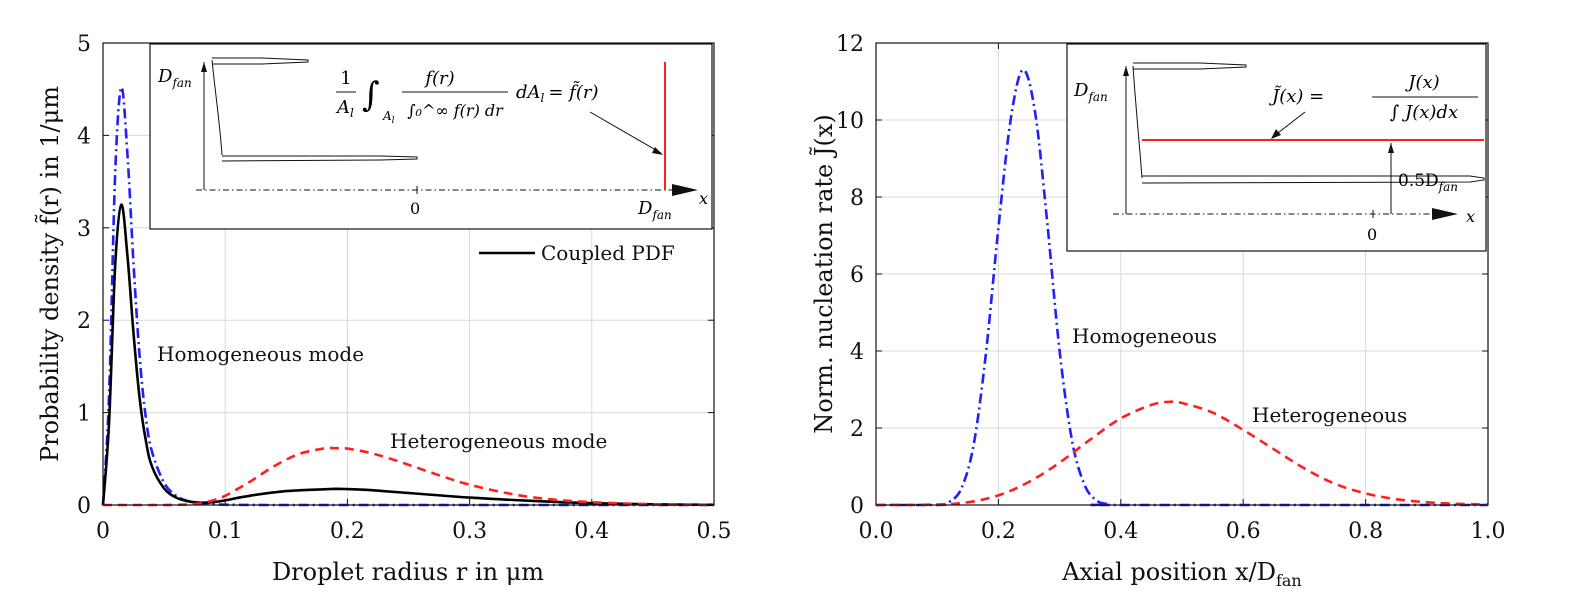  What do you see at coordinates (498, 441) in the screenshot?
I see `left-heterogeneous-annotation: Heterogeneous mode` at bounding box center [498, 441].